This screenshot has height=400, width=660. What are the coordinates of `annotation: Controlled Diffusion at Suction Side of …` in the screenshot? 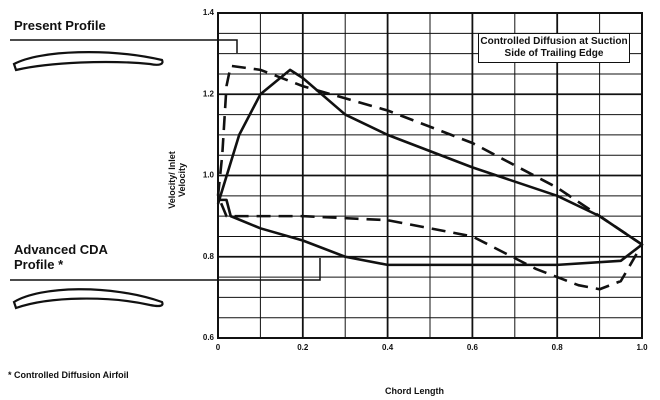 It's located at (554, 48).